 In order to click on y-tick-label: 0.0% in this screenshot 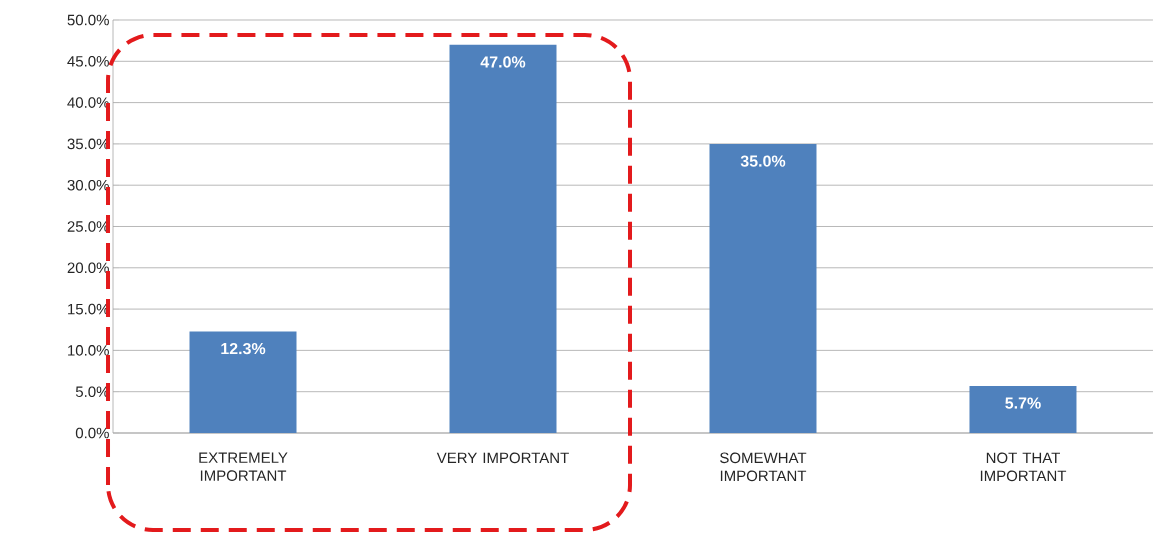, I will do `click(92, 433)`.